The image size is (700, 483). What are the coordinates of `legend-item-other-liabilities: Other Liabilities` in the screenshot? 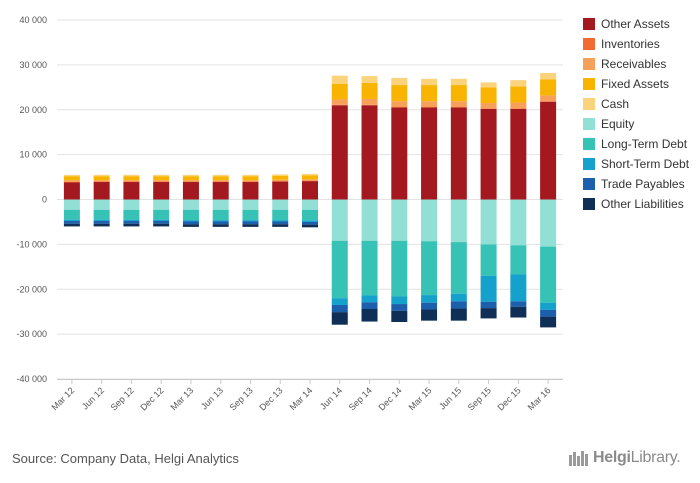 It's located at (641, 204).